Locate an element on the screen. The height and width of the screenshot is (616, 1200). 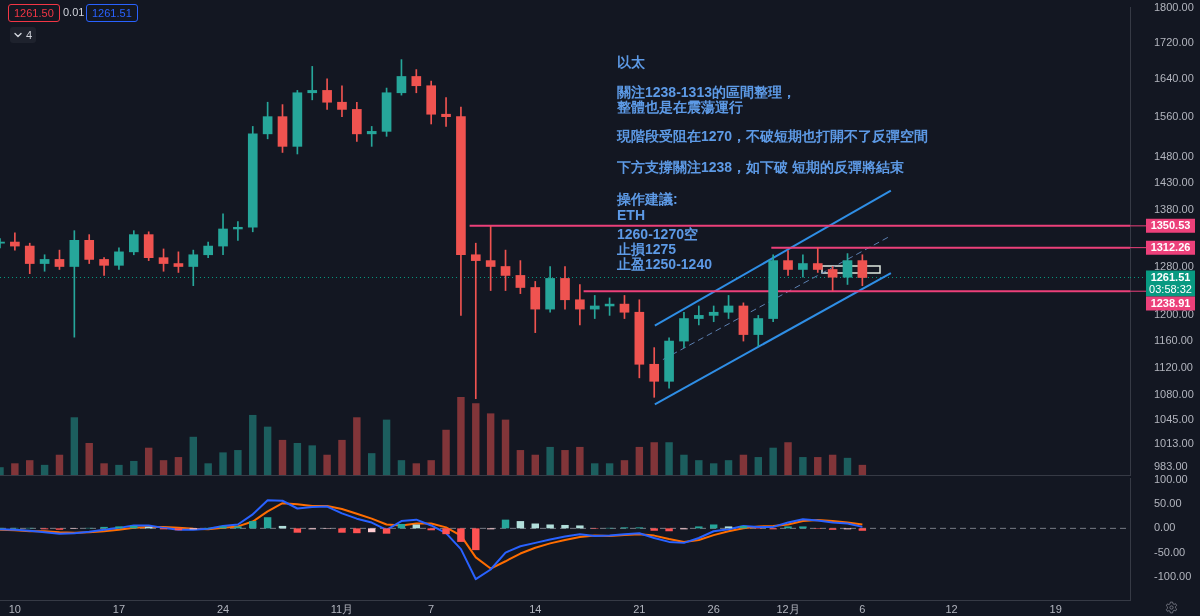
y-tick-label: 0.00 is located at coordinates (1165, 527).